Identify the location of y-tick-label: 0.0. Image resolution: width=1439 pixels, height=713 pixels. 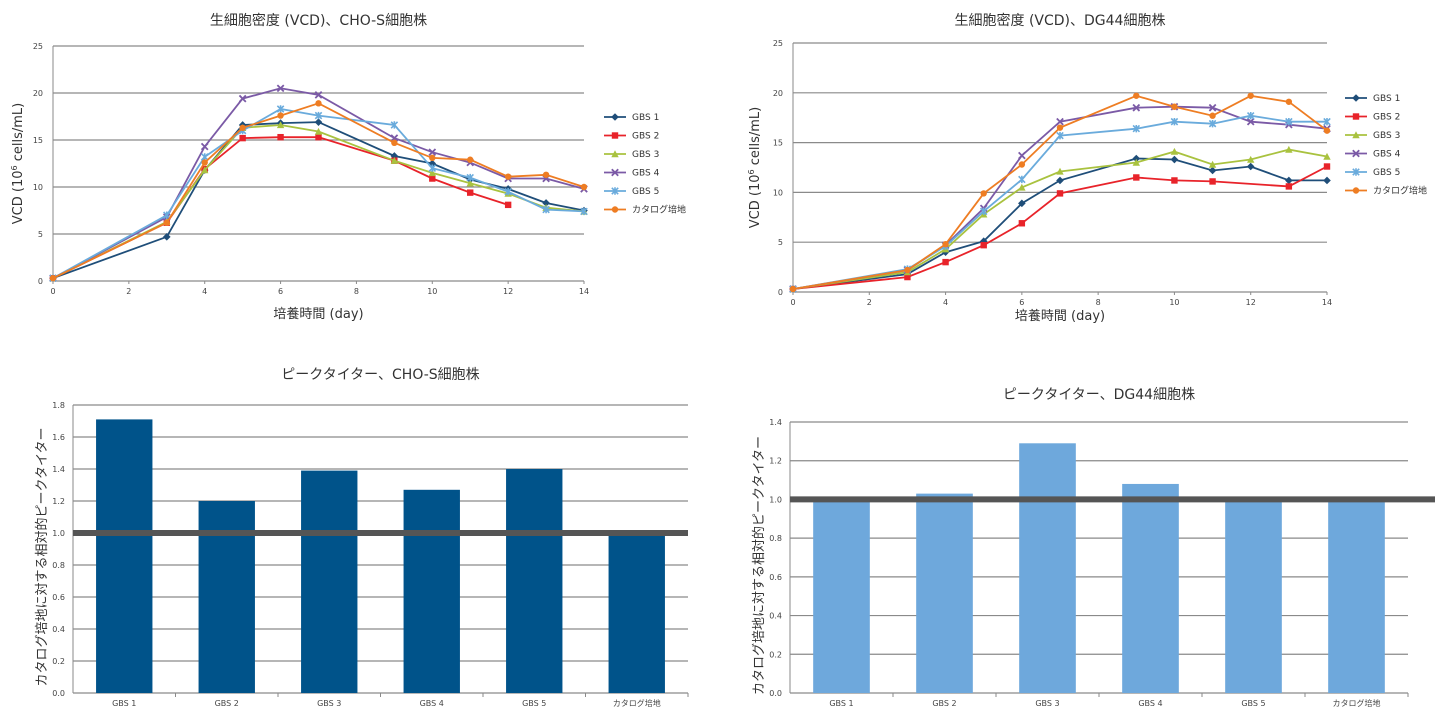
(58, 693).